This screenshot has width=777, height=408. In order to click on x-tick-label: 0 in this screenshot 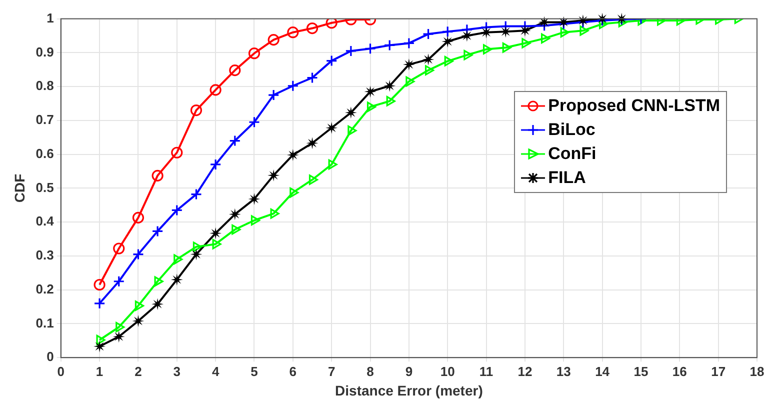, I will do `click(60, 371)`.